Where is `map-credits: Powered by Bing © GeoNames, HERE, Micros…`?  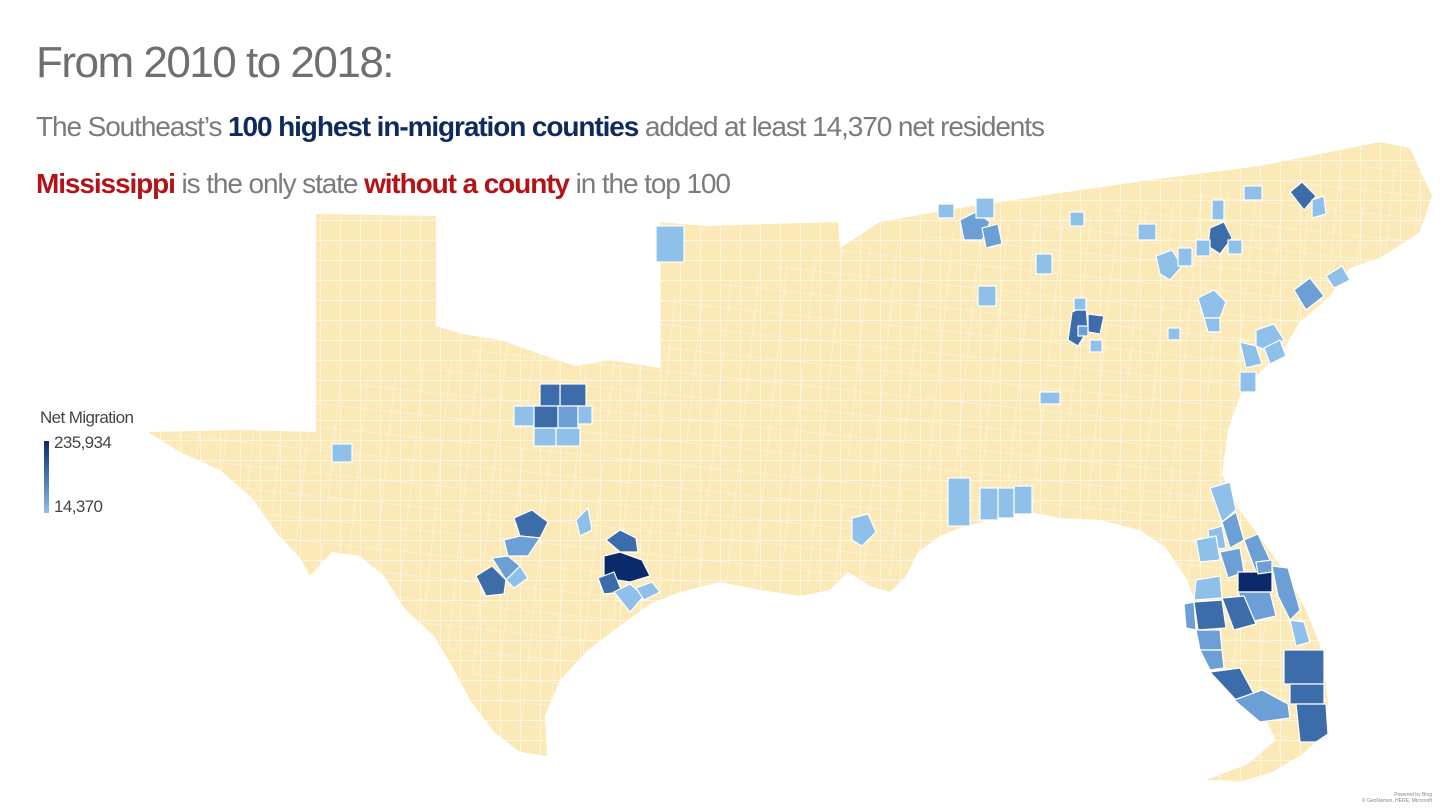 map-credits: Powered by Bing © GeoNames, HERE, Micros… is located at coordinates (1397, 798).